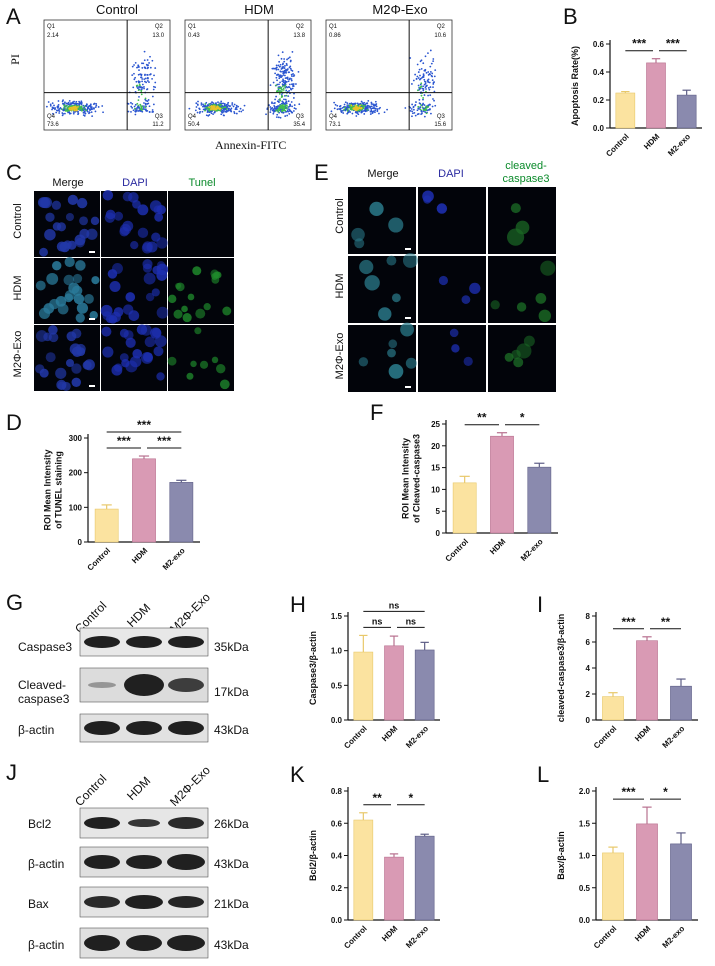 This screenshot has width=715, height=966. Describe the element at coordinates (158, 36) in the screenshot. I see `flow-q2-value: 13.0` at that location.